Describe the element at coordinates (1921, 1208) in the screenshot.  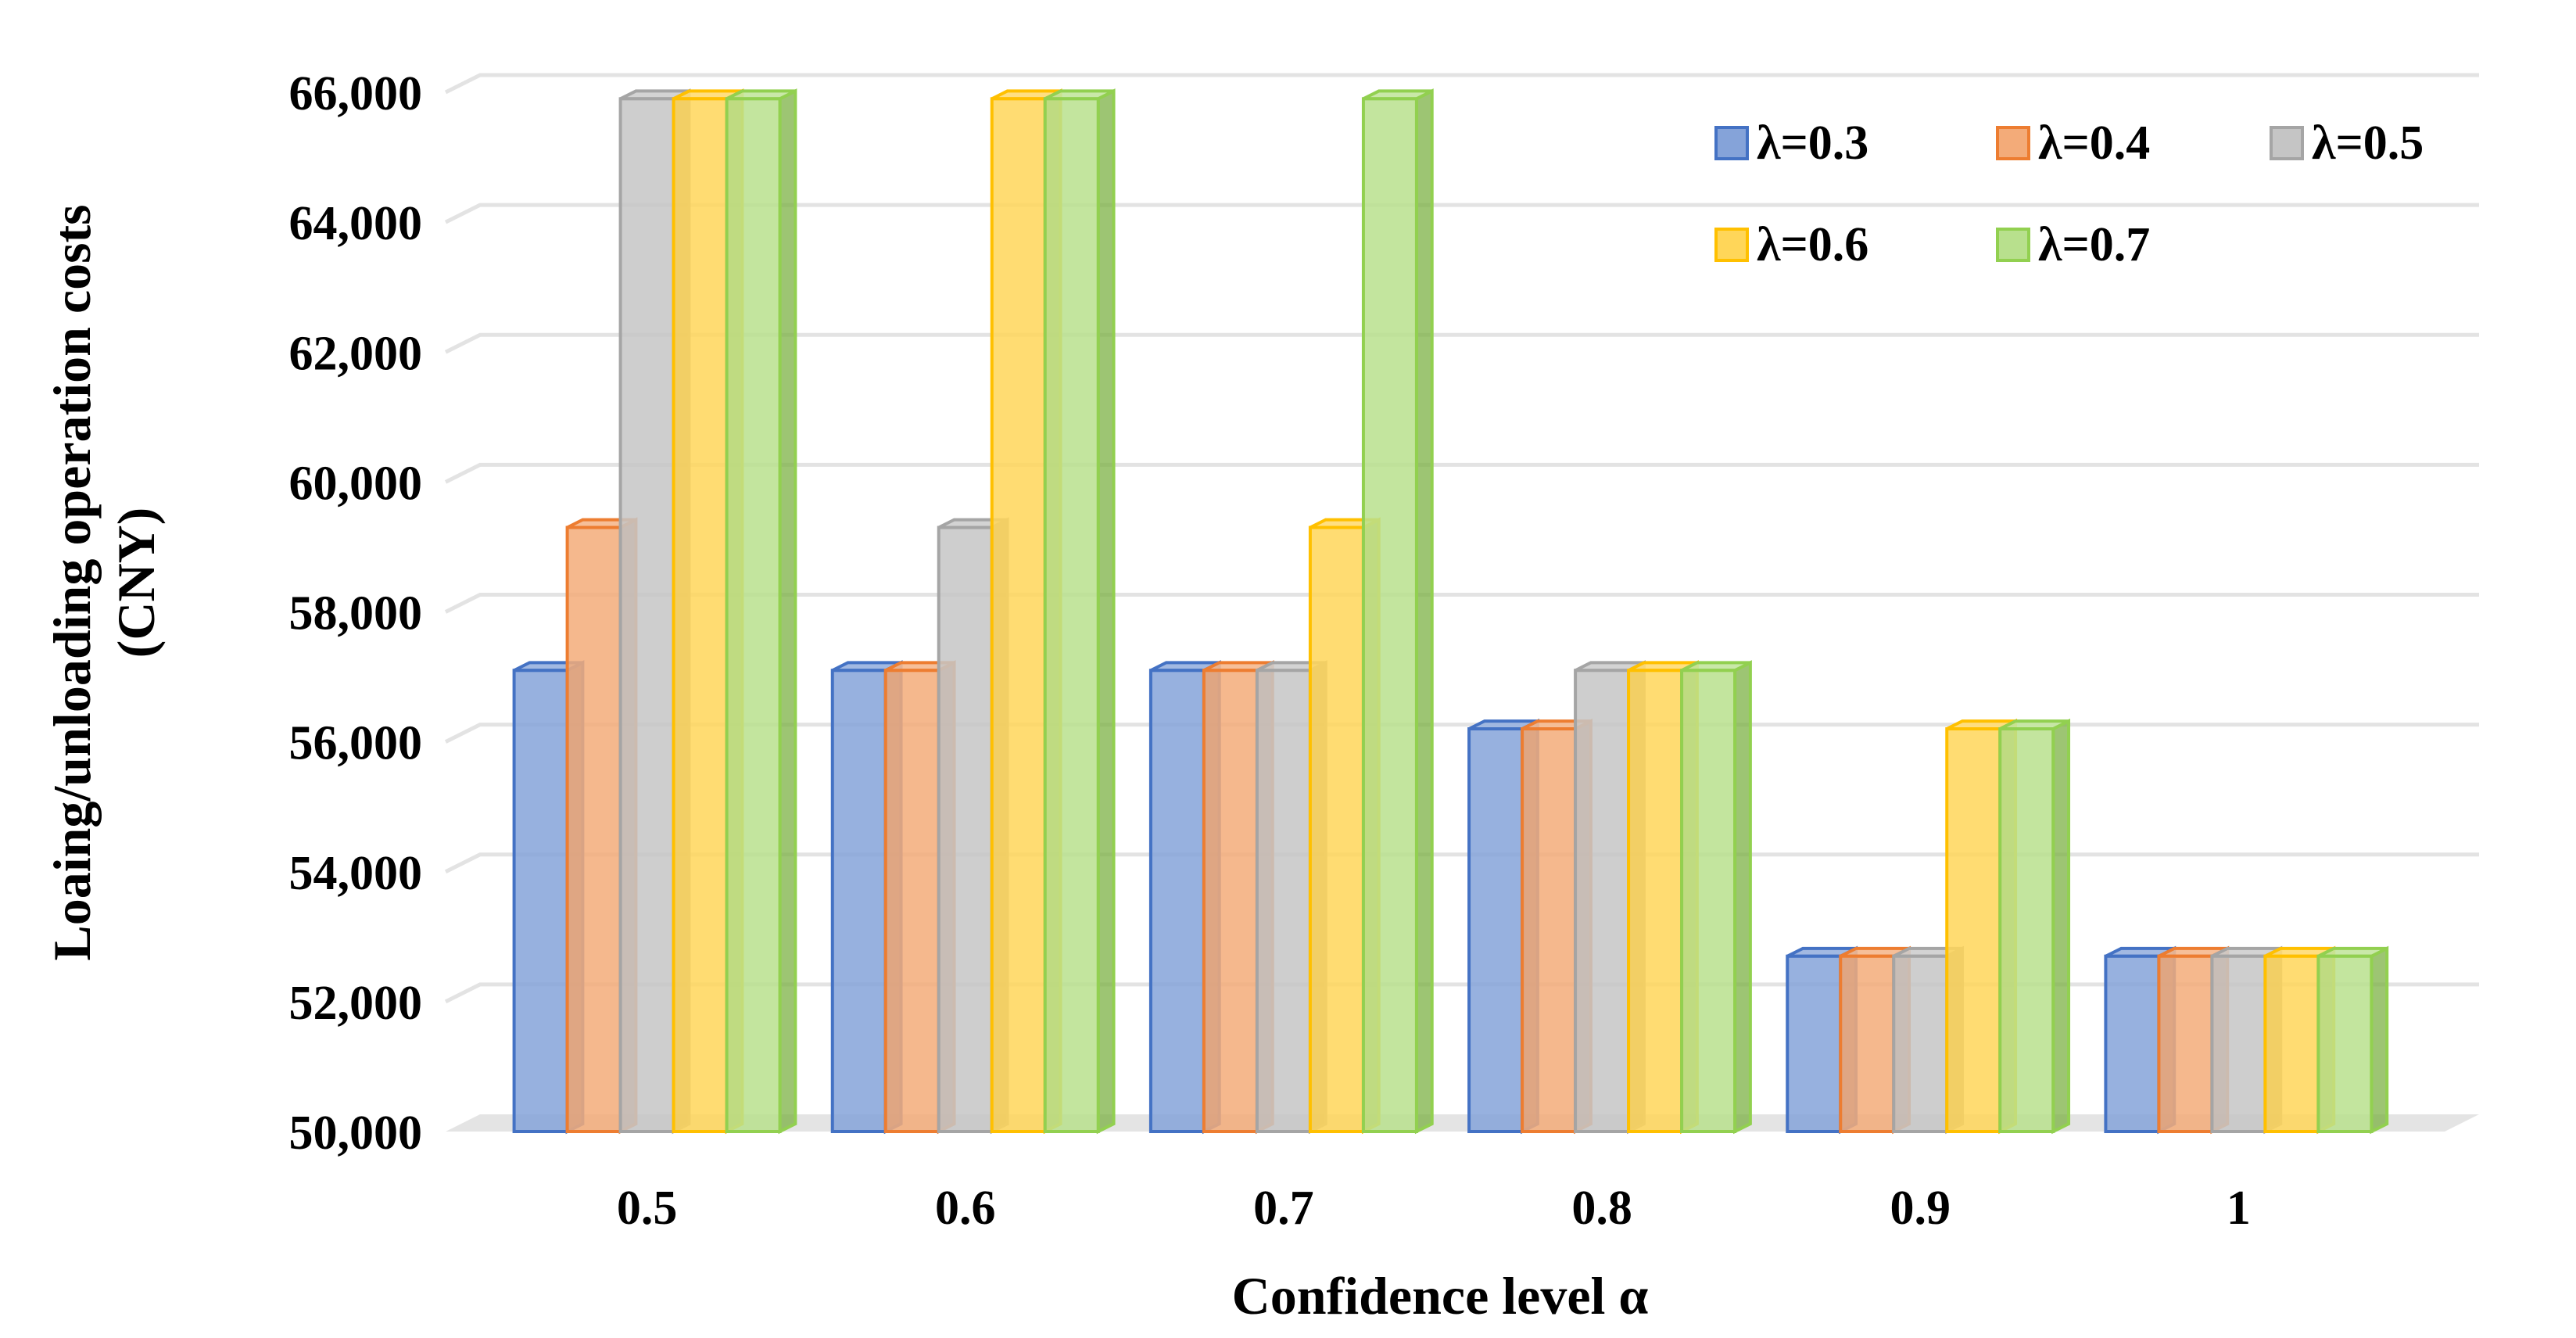
I see `x-tick-label: 0.9` at that location.